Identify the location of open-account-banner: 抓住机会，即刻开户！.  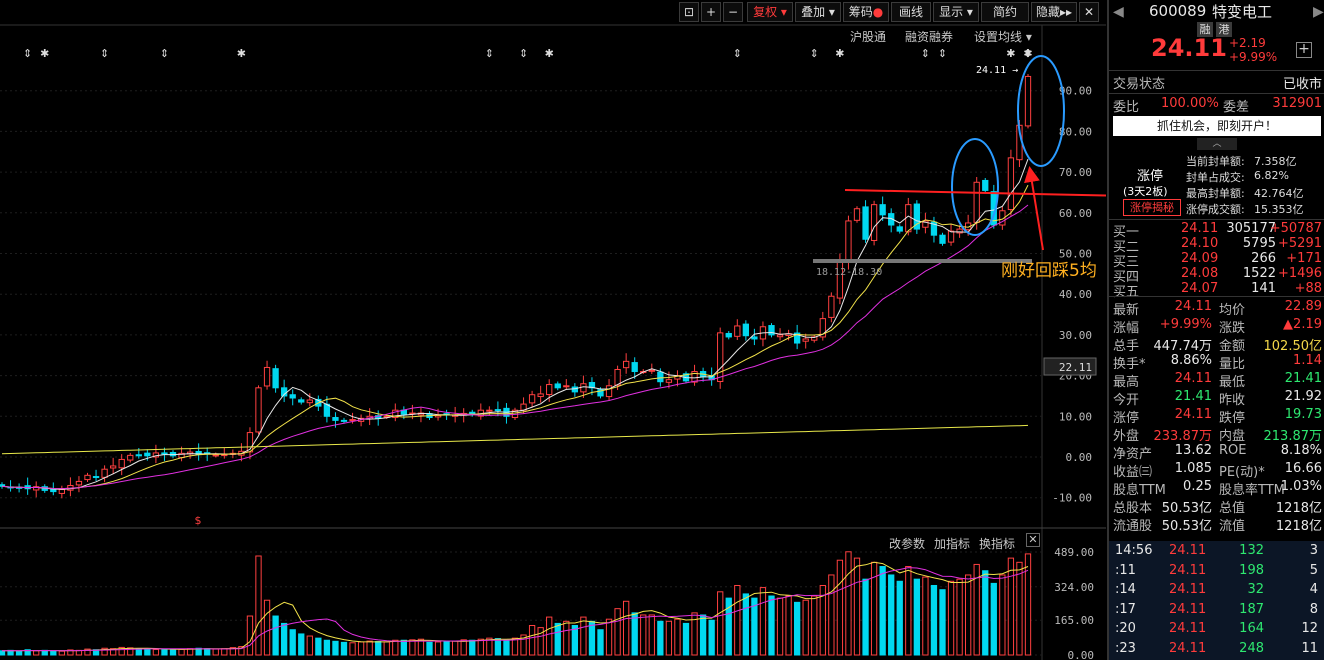
(1217, 126).